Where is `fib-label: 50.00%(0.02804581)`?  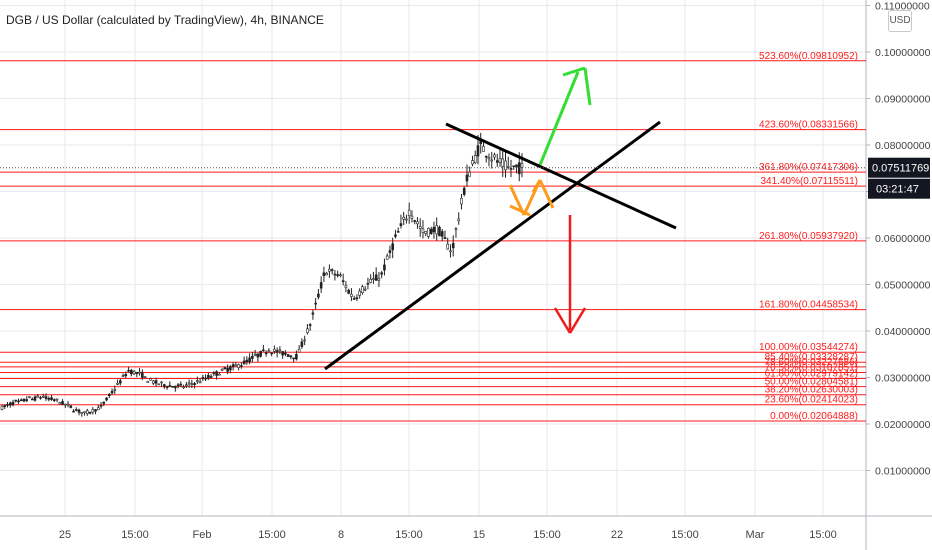 fib-label: 50.00%(0.02804581) is located at coordinates (811, 382).